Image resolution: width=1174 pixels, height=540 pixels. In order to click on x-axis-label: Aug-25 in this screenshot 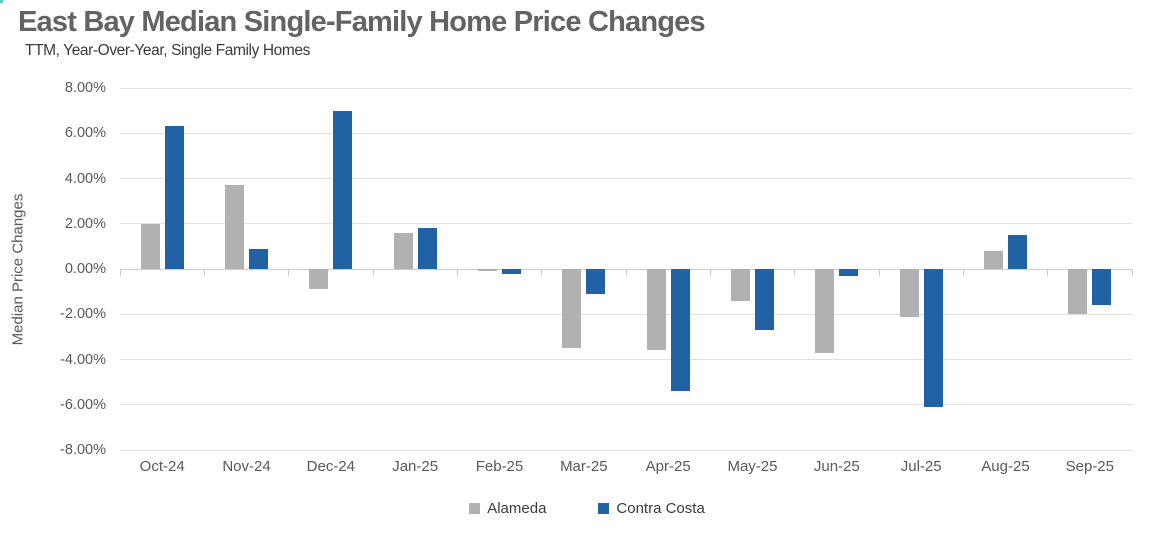, I will do `click(1005, 466)`.